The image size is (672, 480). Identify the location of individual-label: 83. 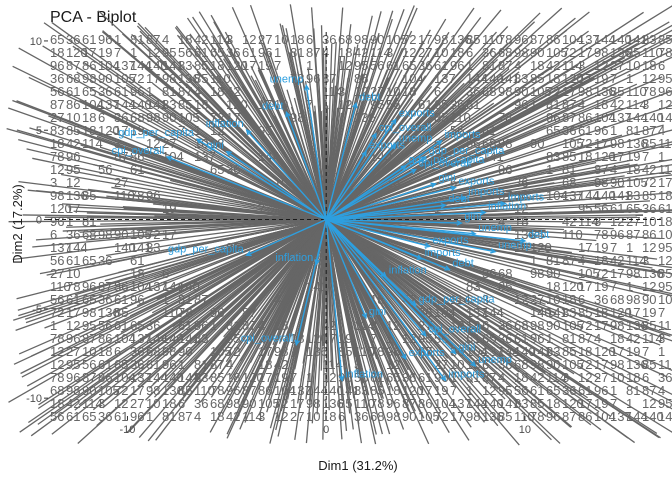
(649, 39).